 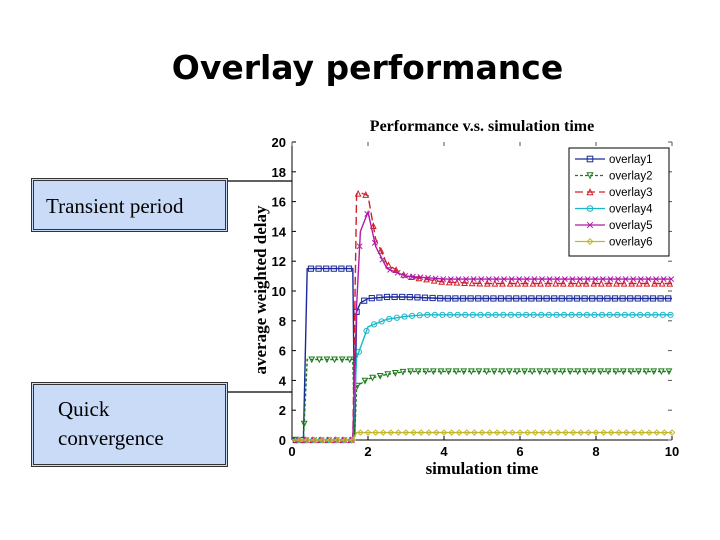 I want to click on legend-box, so click(x=619, y=202).